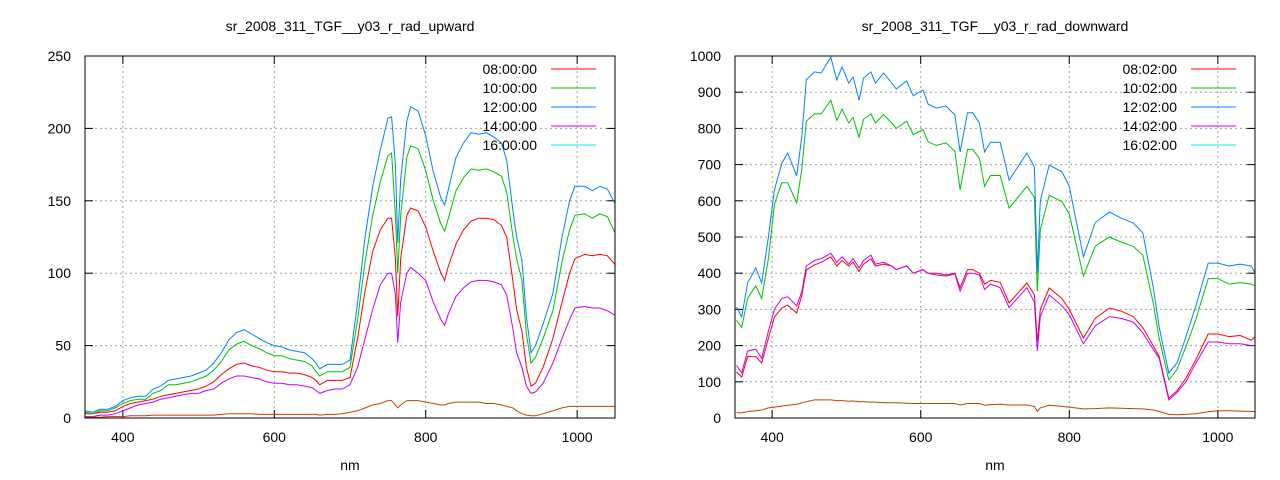 The height and width of the screenshot is (480, 1280). Describe the element at coordinates (1150, 69) in the screenshot. I see `legend-label: 08:02:00` at that location.